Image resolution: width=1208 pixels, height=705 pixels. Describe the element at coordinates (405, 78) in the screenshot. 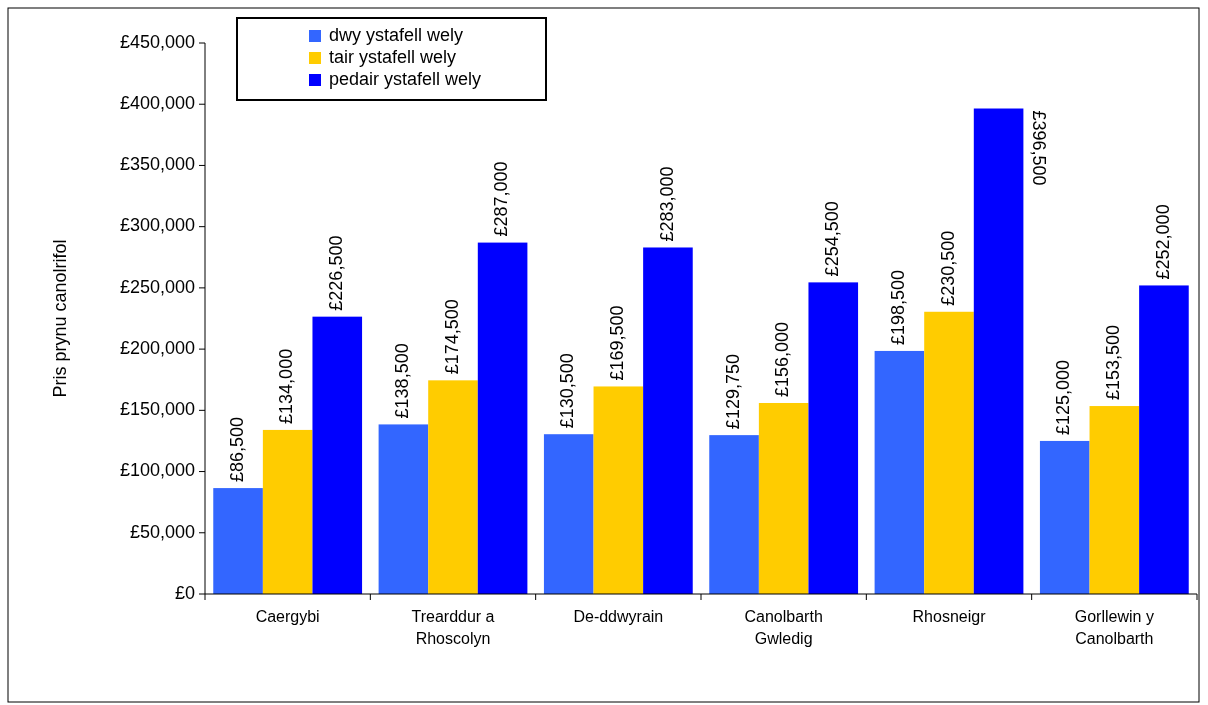

I see `legend-label: pedair ystafell wely` at that location.